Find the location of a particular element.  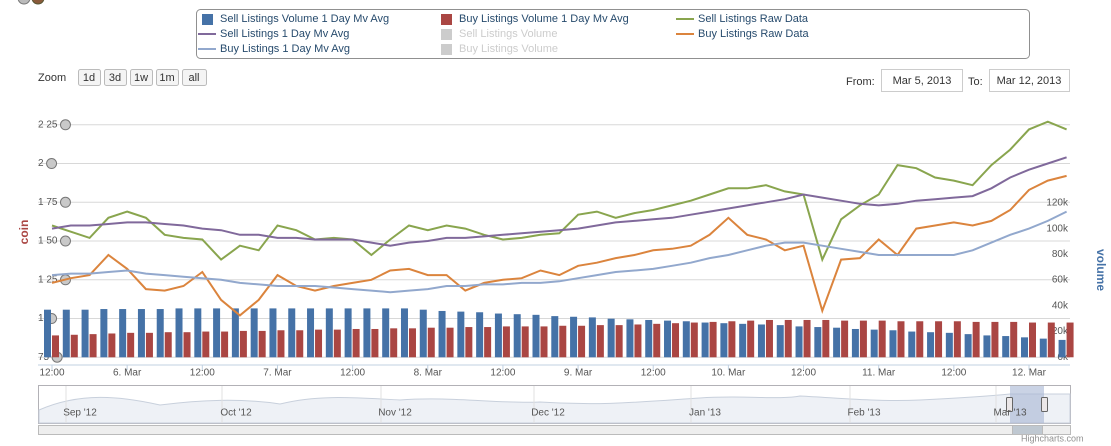

legend-label: Sell Listings Raw Data is located at coordinates (753, 19).